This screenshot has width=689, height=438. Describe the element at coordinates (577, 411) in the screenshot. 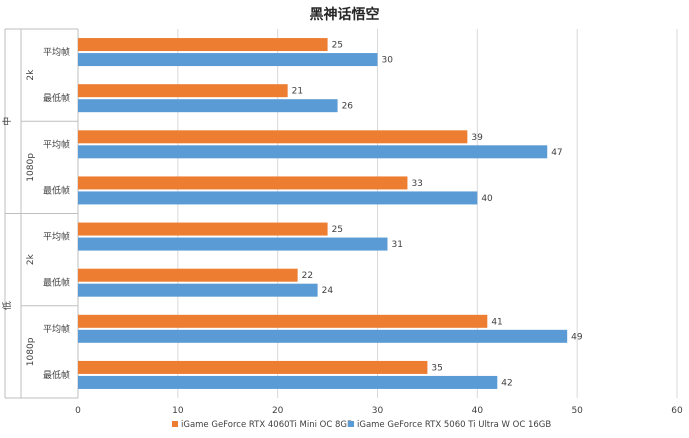

I see `x-tick-label: 50` at that location.